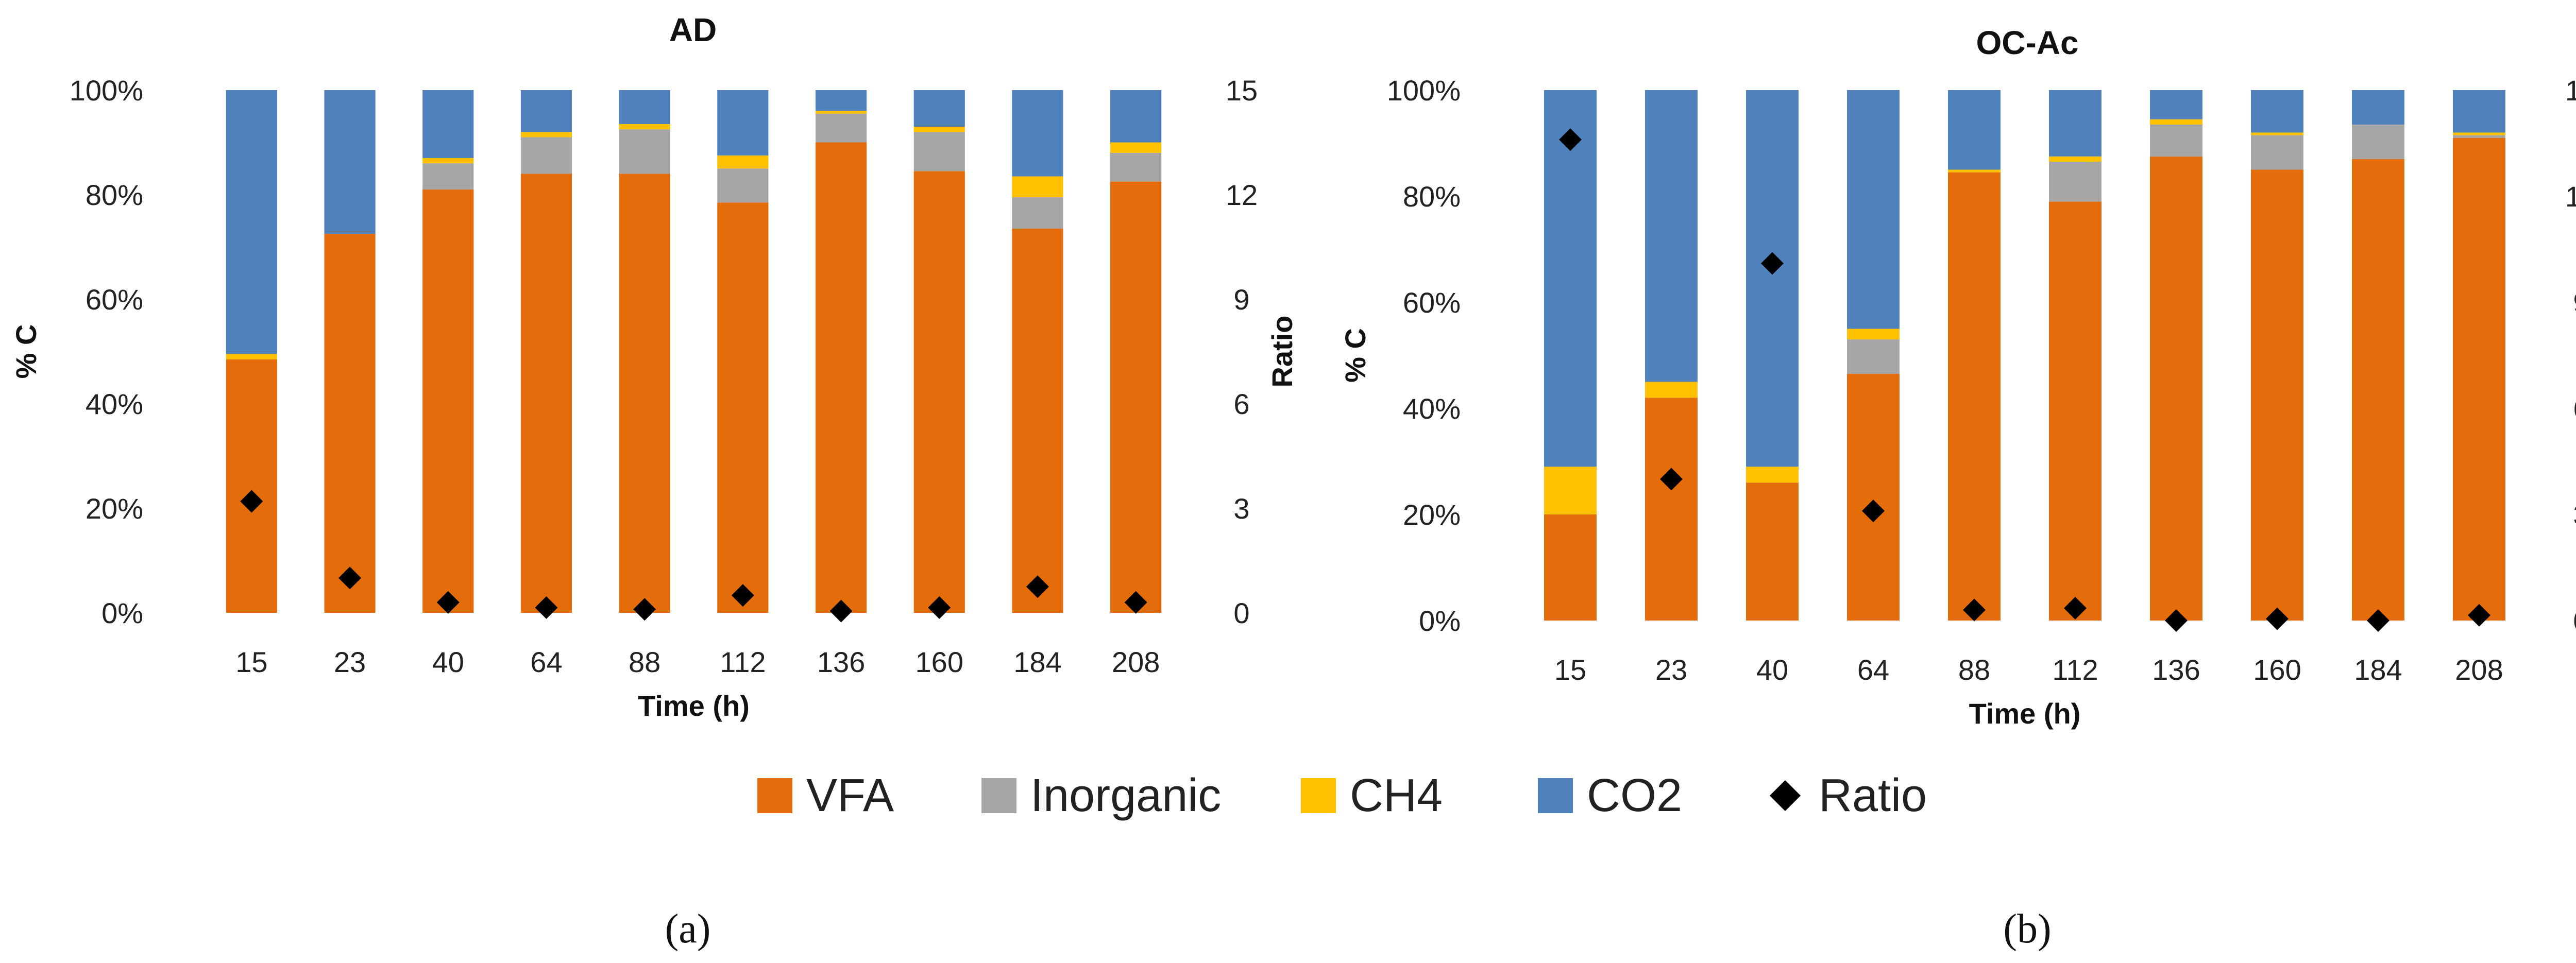 This screenshot has height=963, width=2576. What do you see at coordinates (2574, 303) in the screenshot?
I see `y2-tick-label: 9` at bounding box center [2574, 303].